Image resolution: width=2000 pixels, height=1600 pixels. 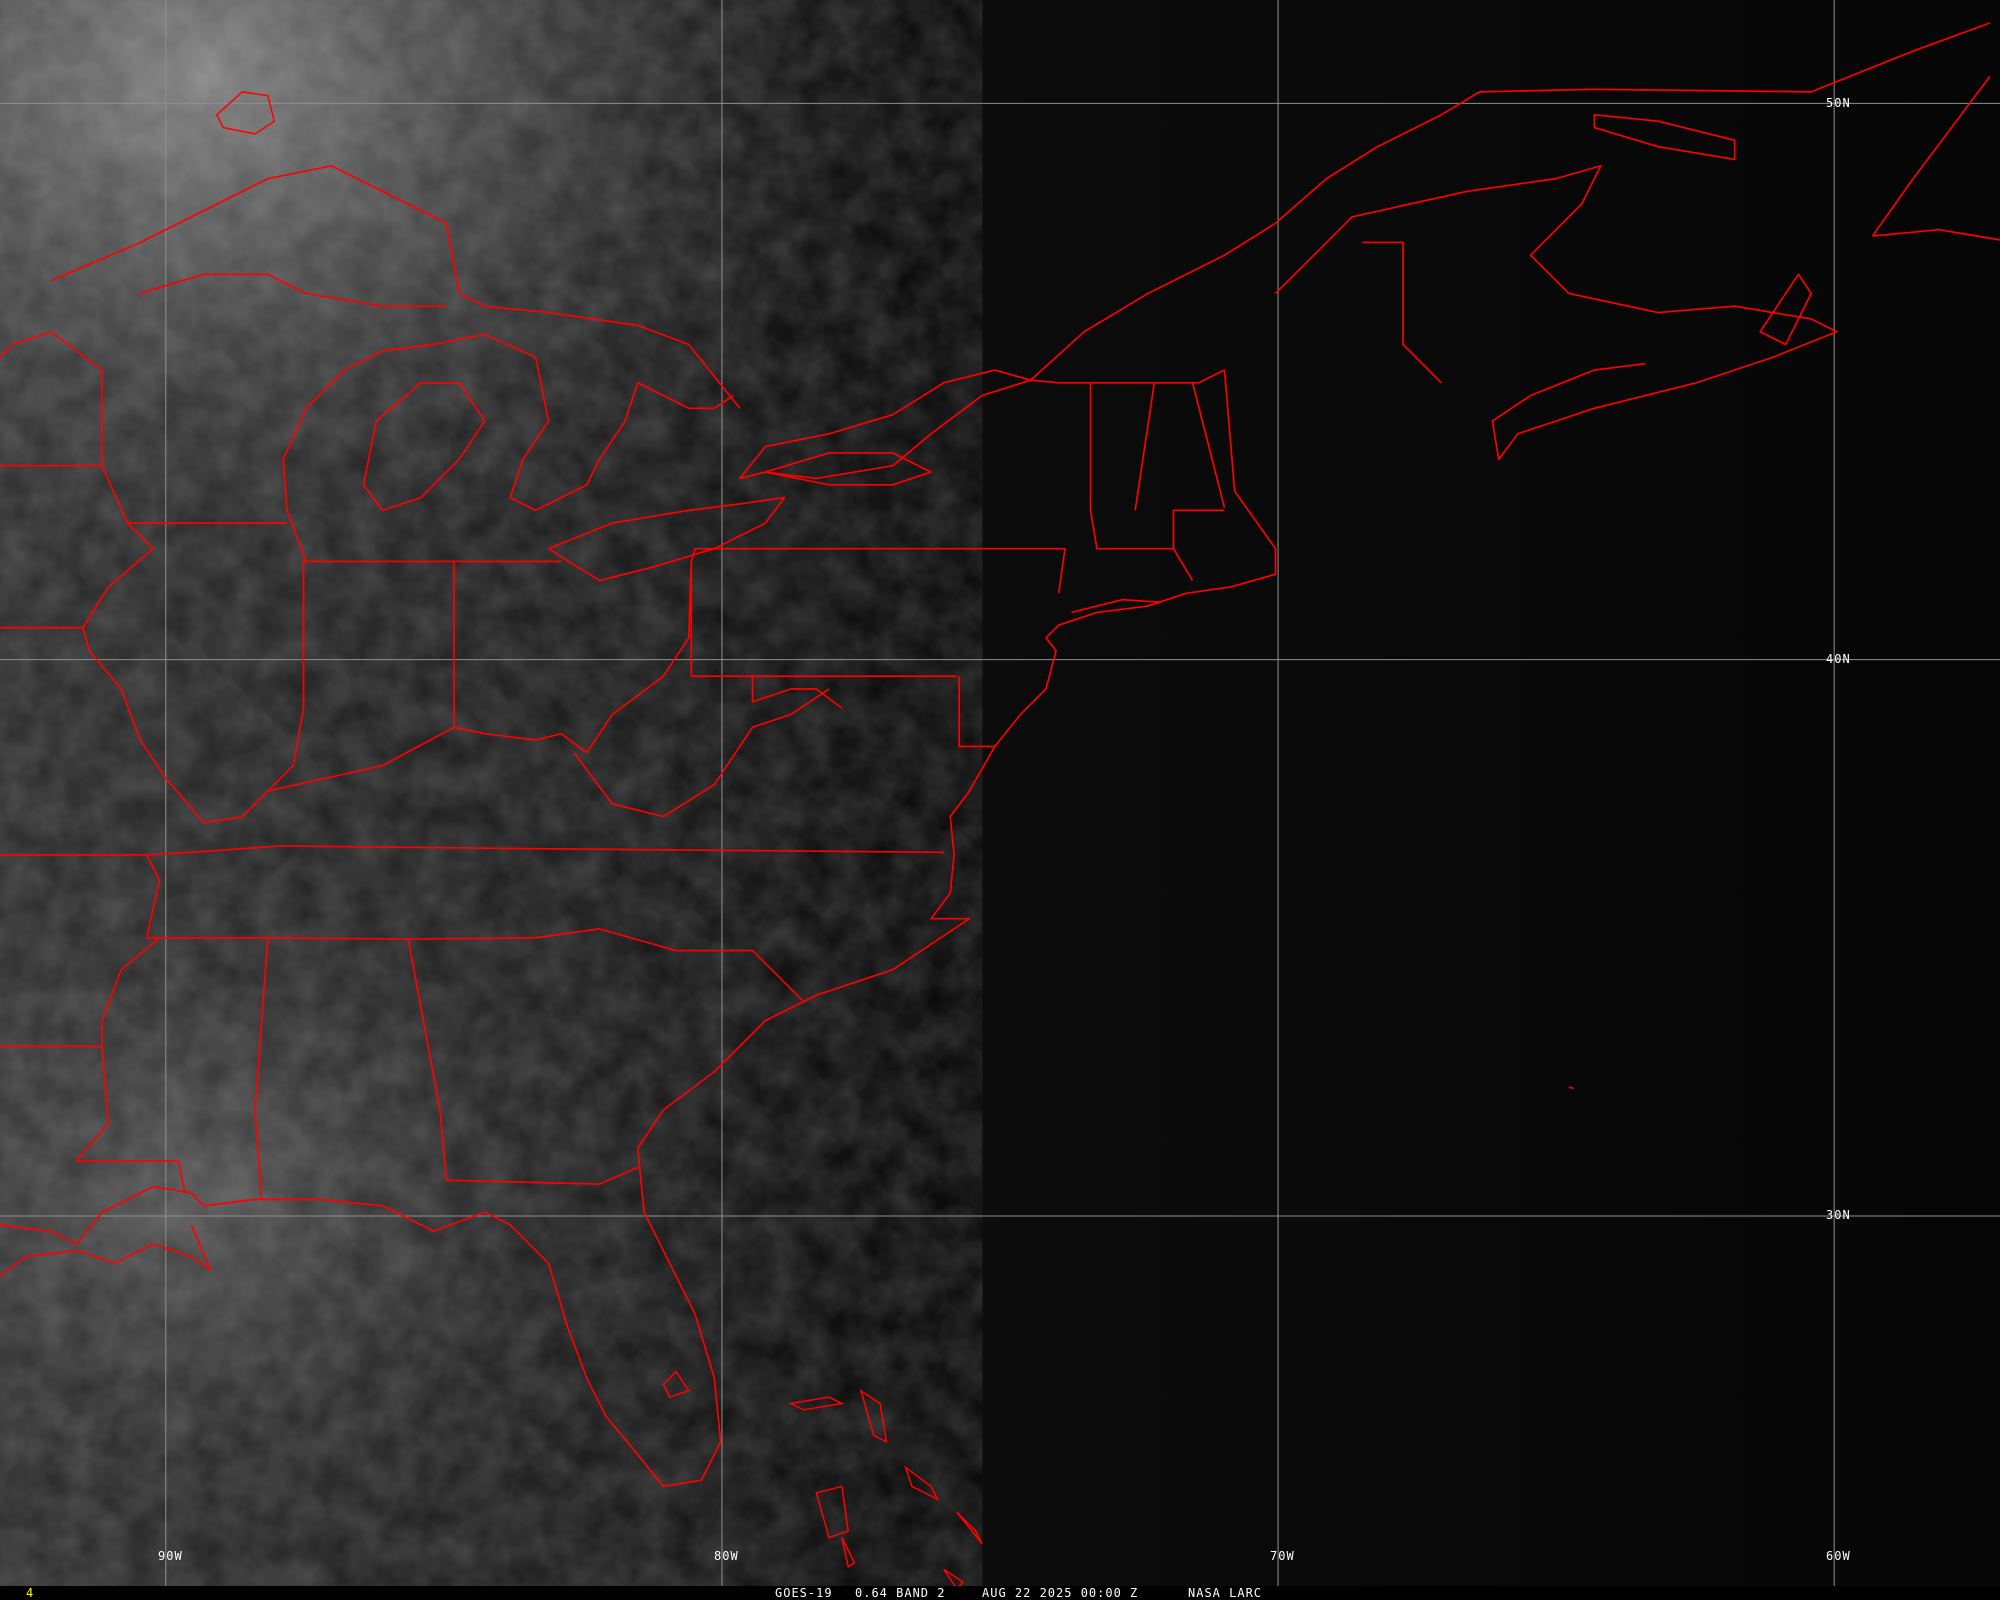 I want to click on source-label: NASA LARC, so click(x=1225, y=1593).